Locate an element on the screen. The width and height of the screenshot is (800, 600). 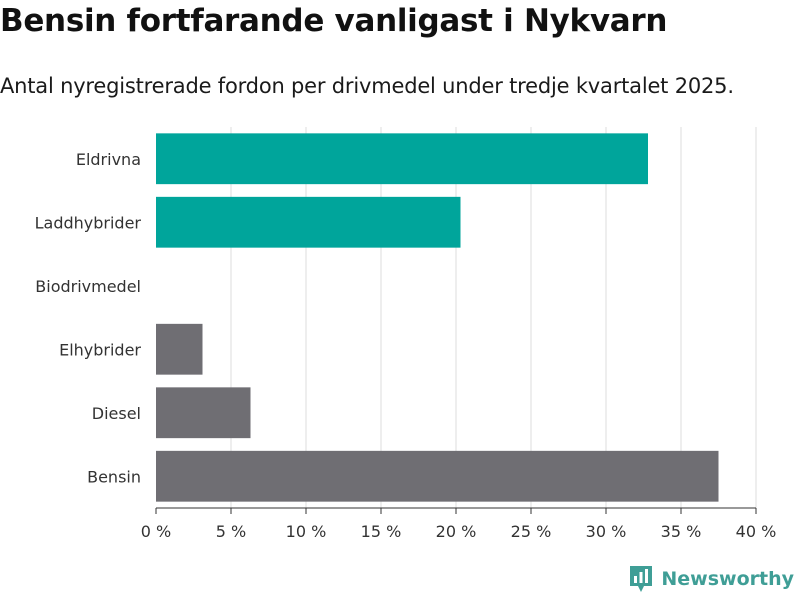
category-label-laddhybrider: Laddhybrider is located at coordinates (88, 222).